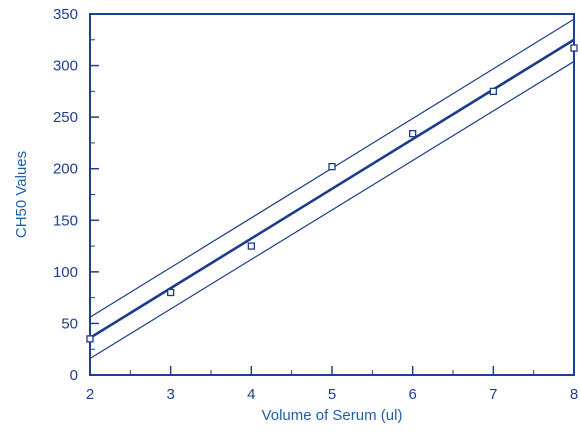 The height and width of the screenshot is (433, 580). I want to click on y-tick-label: 300, so click(65, 66).